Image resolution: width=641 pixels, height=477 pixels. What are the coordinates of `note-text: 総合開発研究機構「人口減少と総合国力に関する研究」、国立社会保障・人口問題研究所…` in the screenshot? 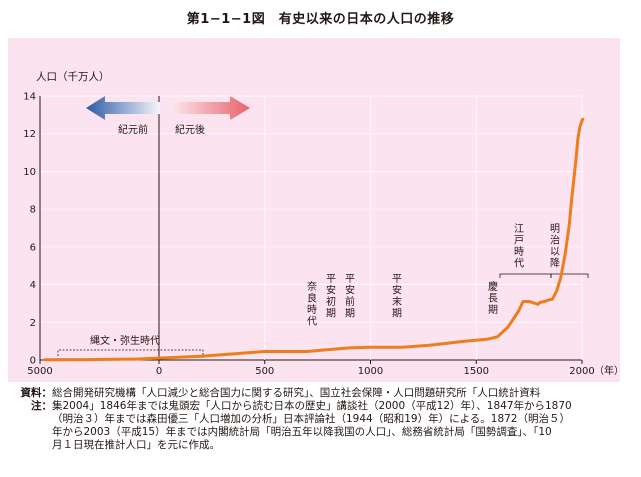 It's located at (296, 393).